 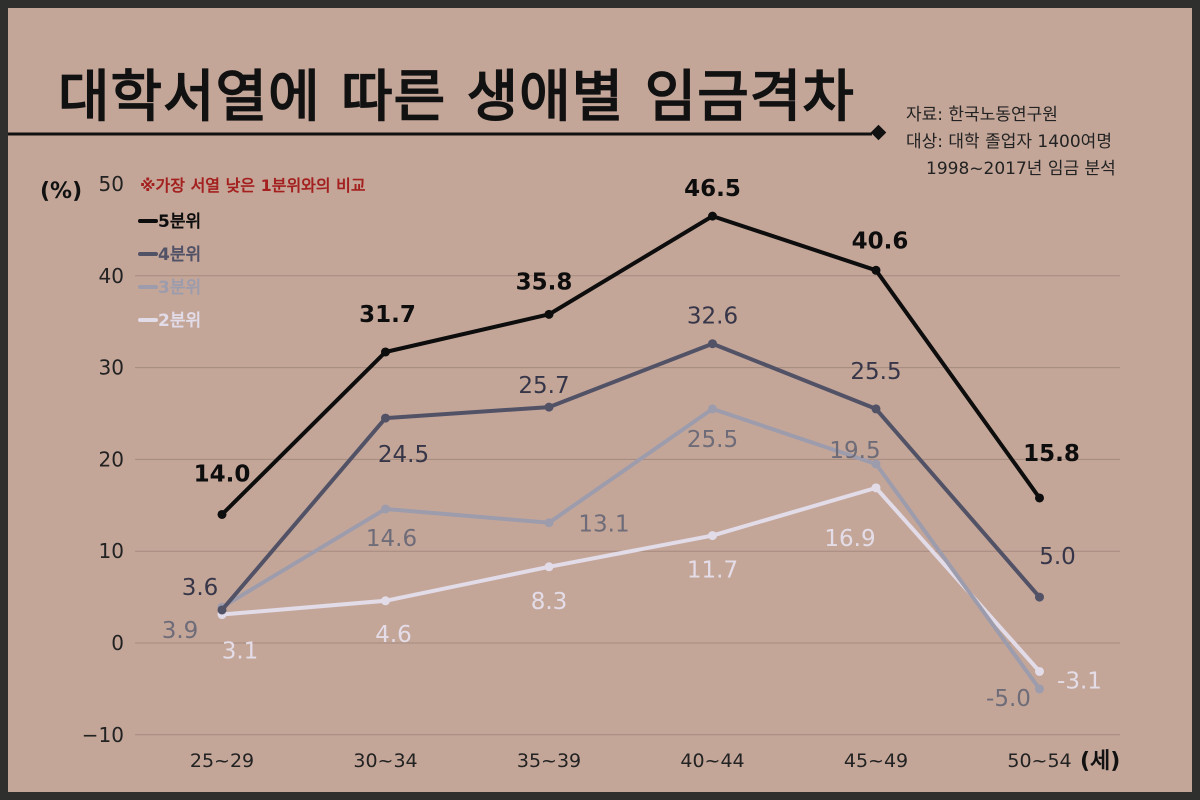 I want to click on y-tick-label: 30, so click(x=111, y=368).